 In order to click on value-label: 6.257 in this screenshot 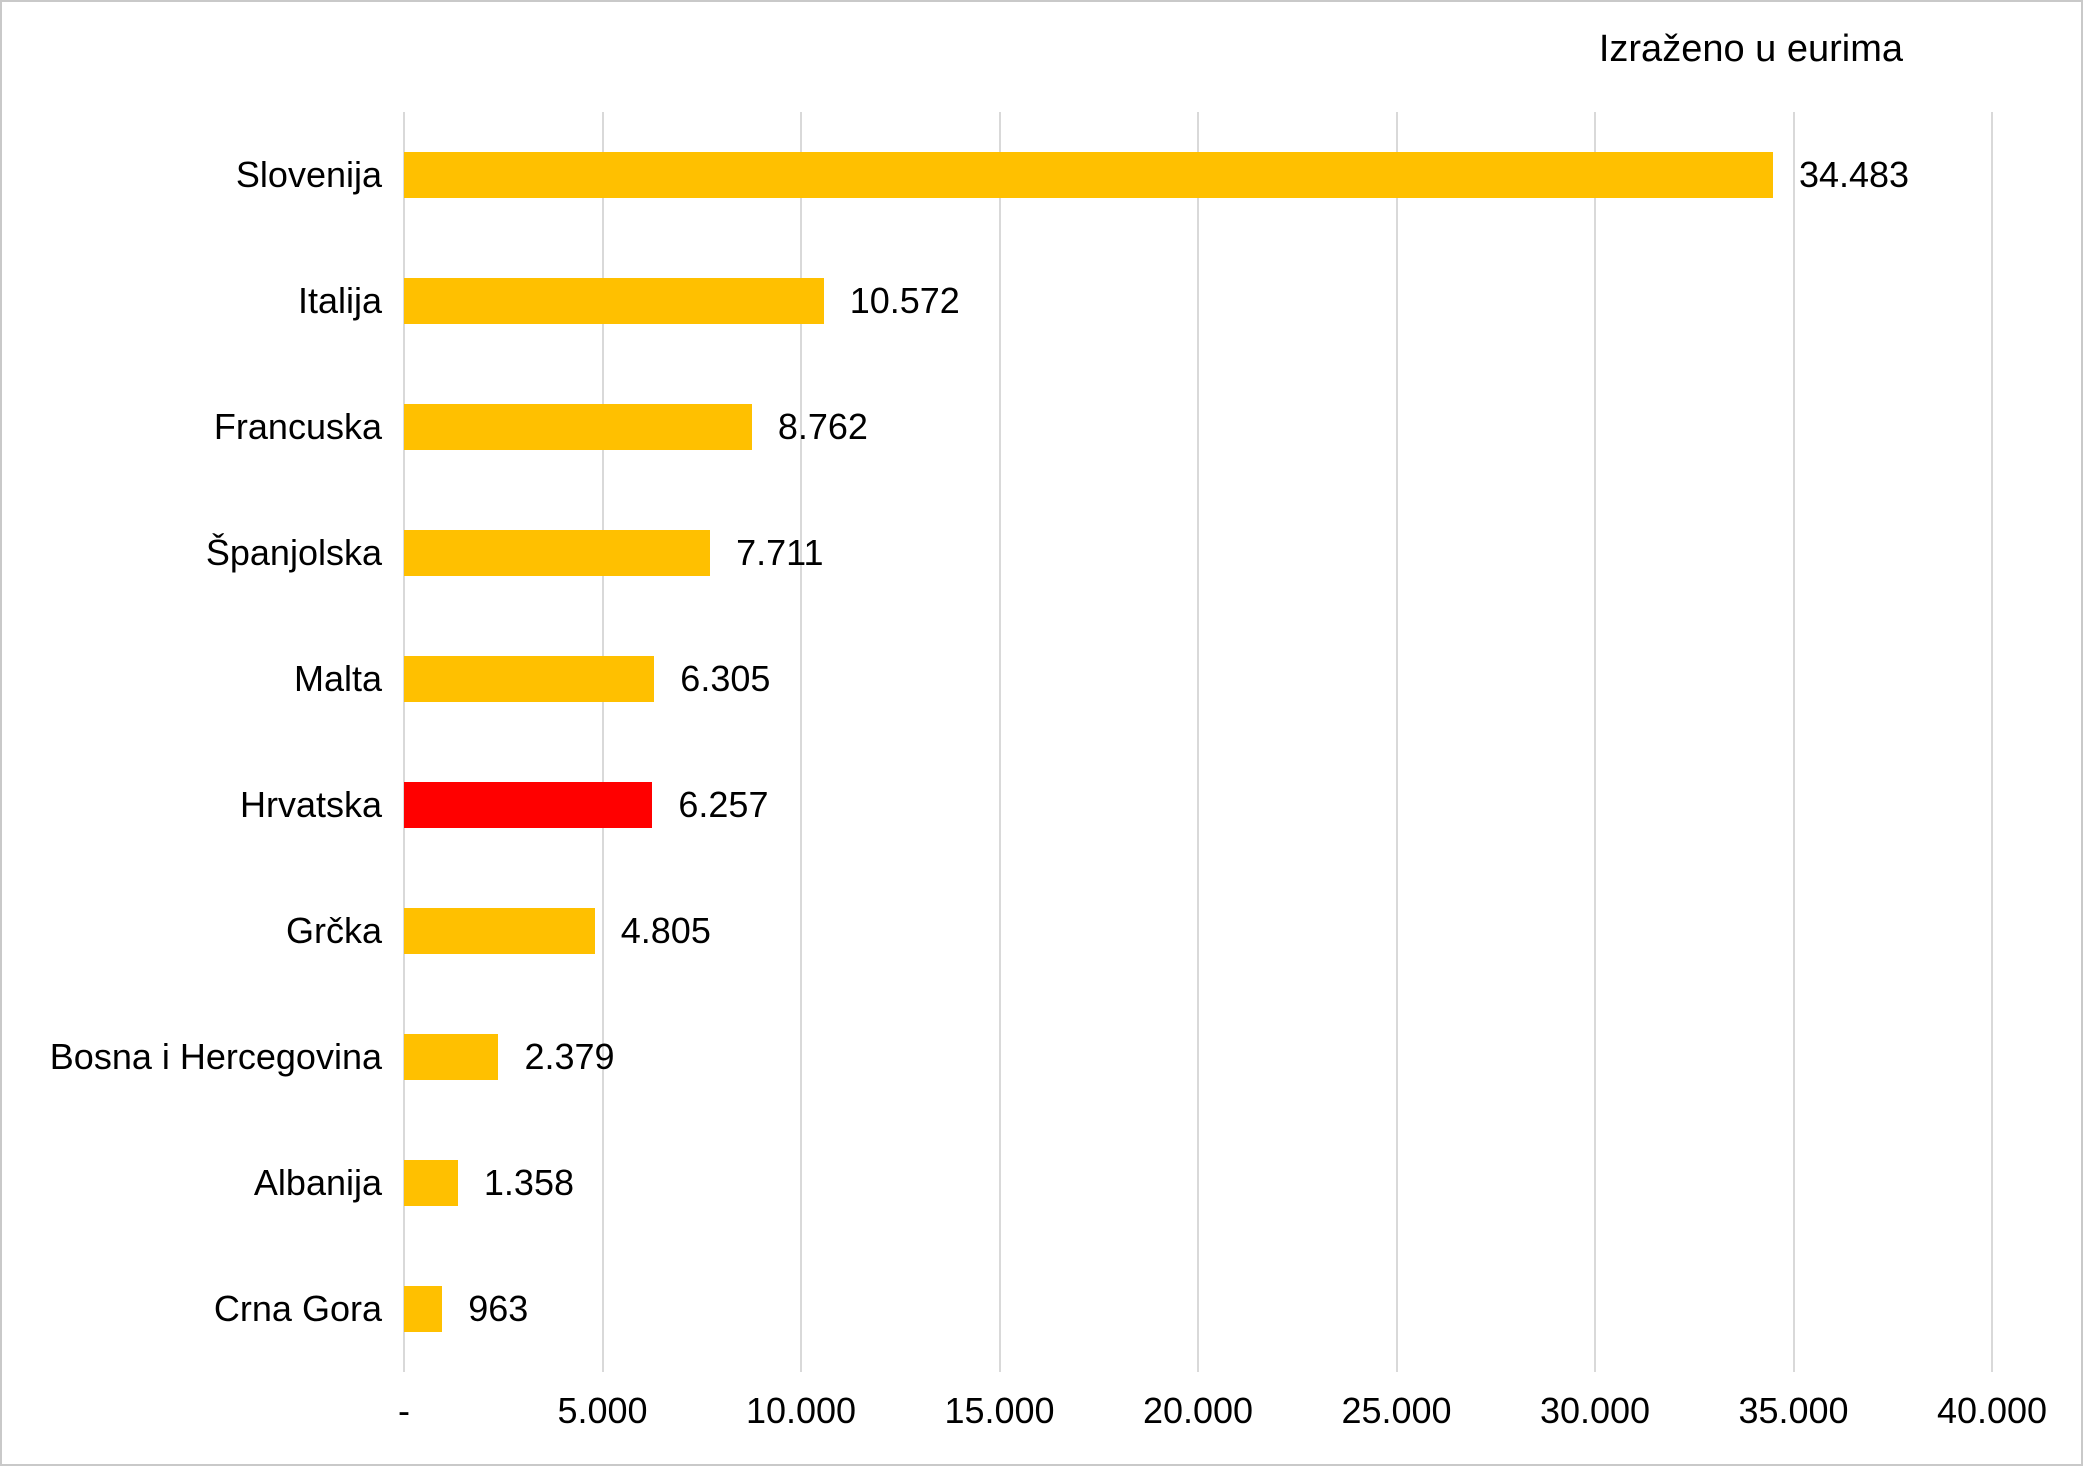, I will do `click(723, 804)`.